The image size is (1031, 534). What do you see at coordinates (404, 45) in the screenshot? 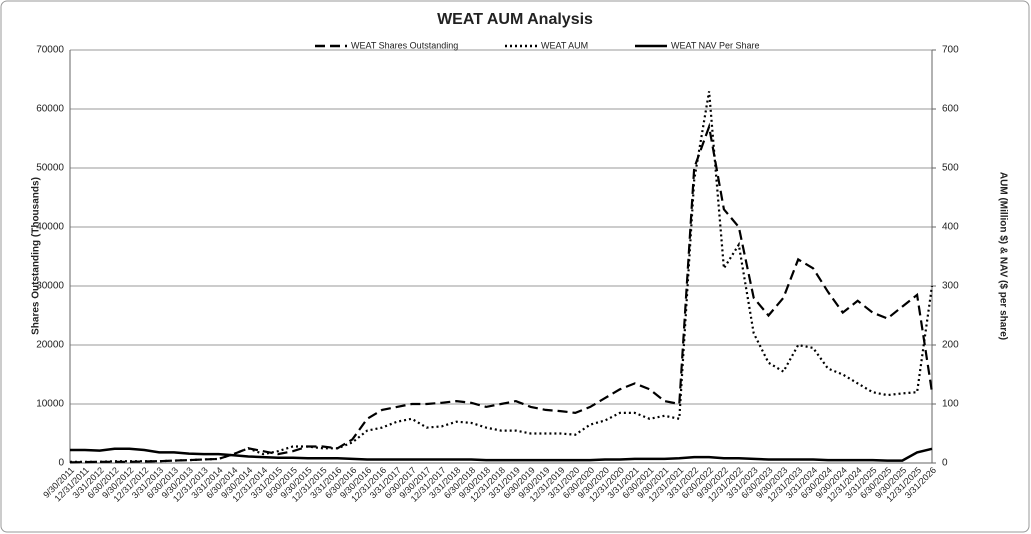
I see `legend-label: WEAT Shares Outstanding` at bounding box center [404, 45].